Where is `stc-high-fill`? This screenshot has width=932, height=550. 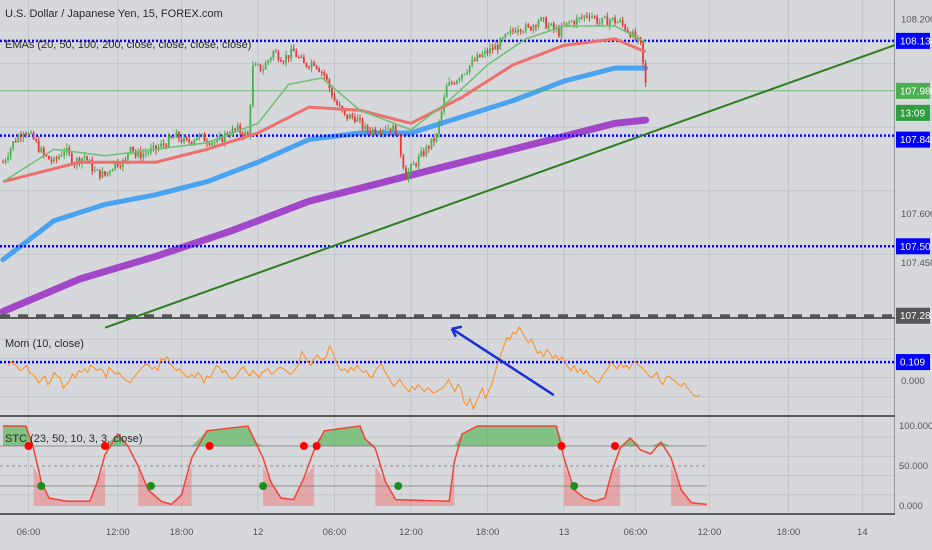
stc-high-fill is located at coordinates (14, 436).